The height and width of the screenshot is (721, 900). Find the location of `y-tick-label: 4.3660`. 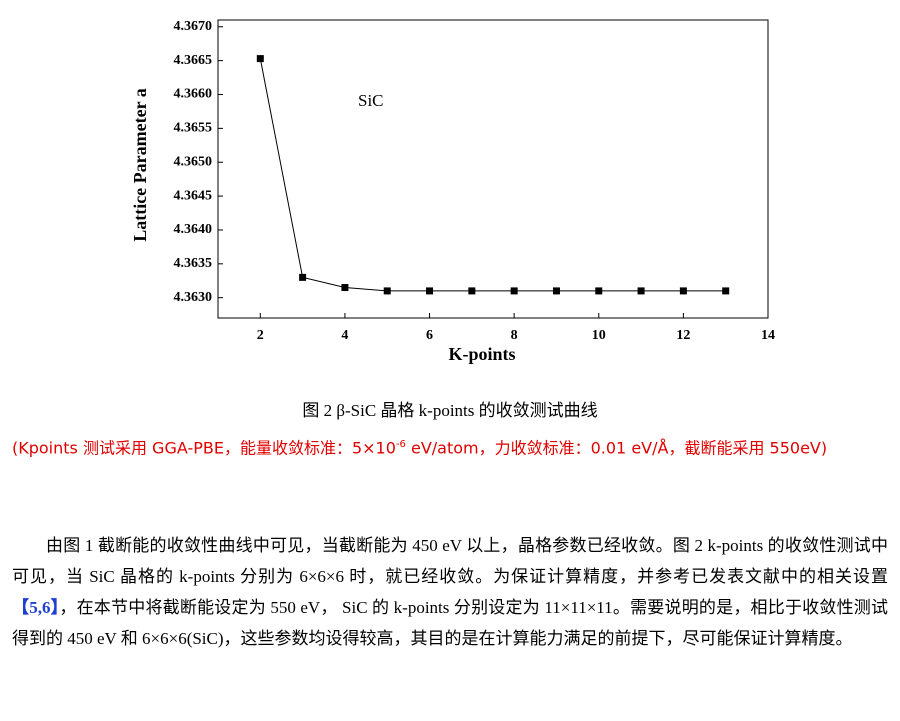

y-tick-label: 4.3660 is located at coordinates (193, 94).